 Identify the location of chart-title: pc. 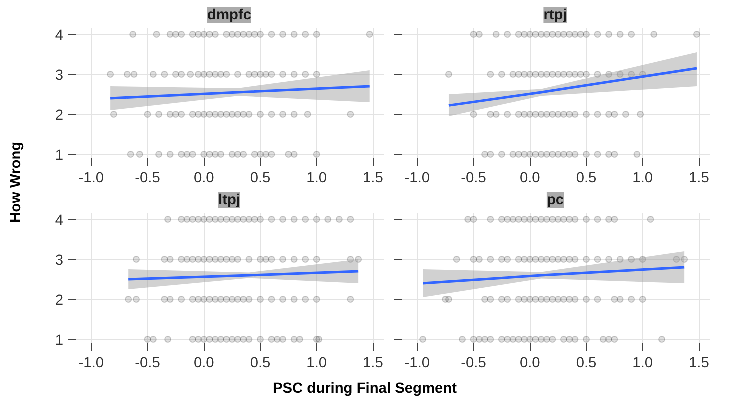
(555, 200).